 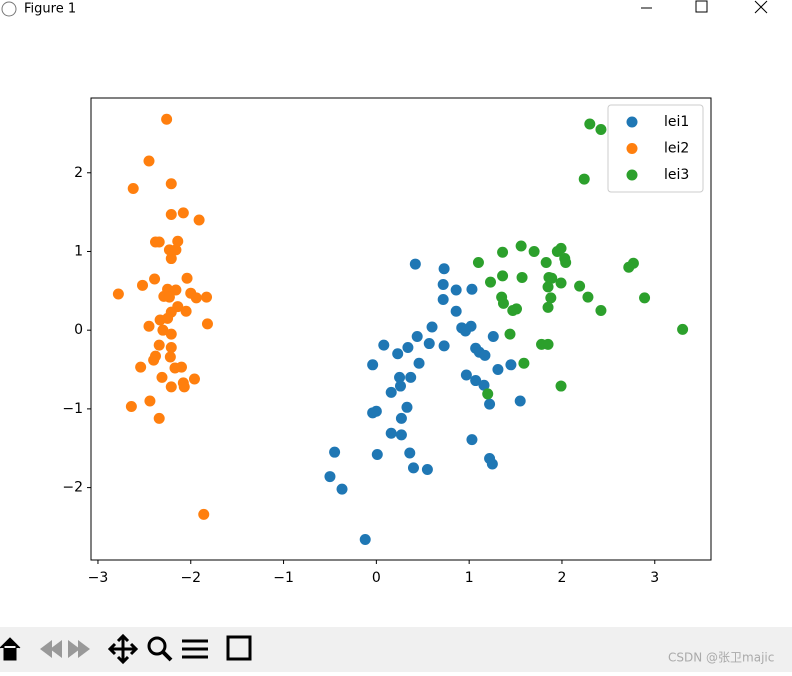 What do you see at coordinates (469, 578) in the screenshot?
I see `x-tick-label: 1` at bounding box center [469, 578].